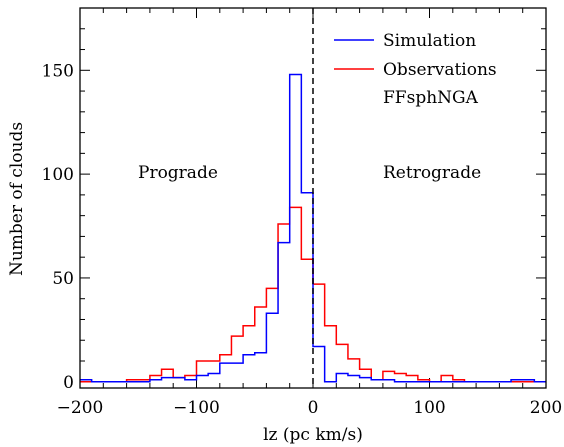 The image size is (564, 447). I want to click on x-tick-label: 100, so click(429, 408).